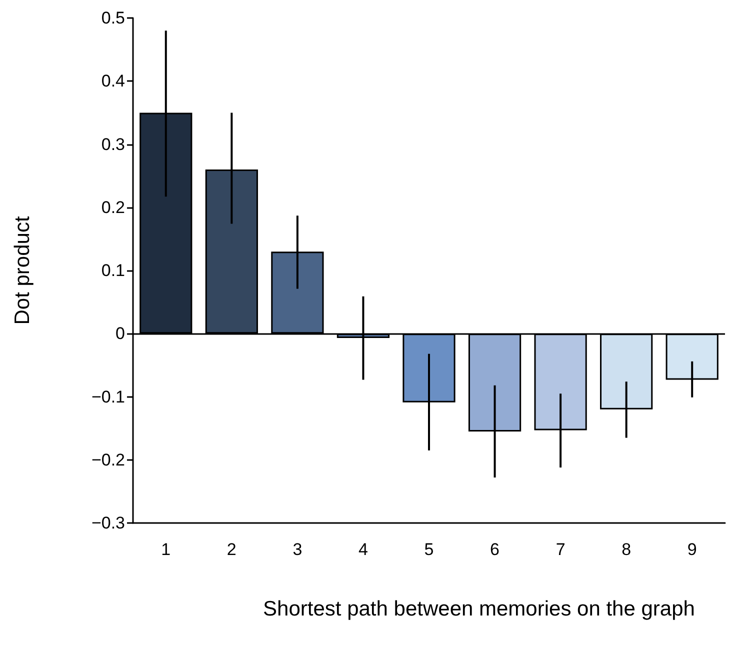 The height and width of the screenshot is (661, 740). I want to click on y-tick-label: 0.5, so click(113, 18).